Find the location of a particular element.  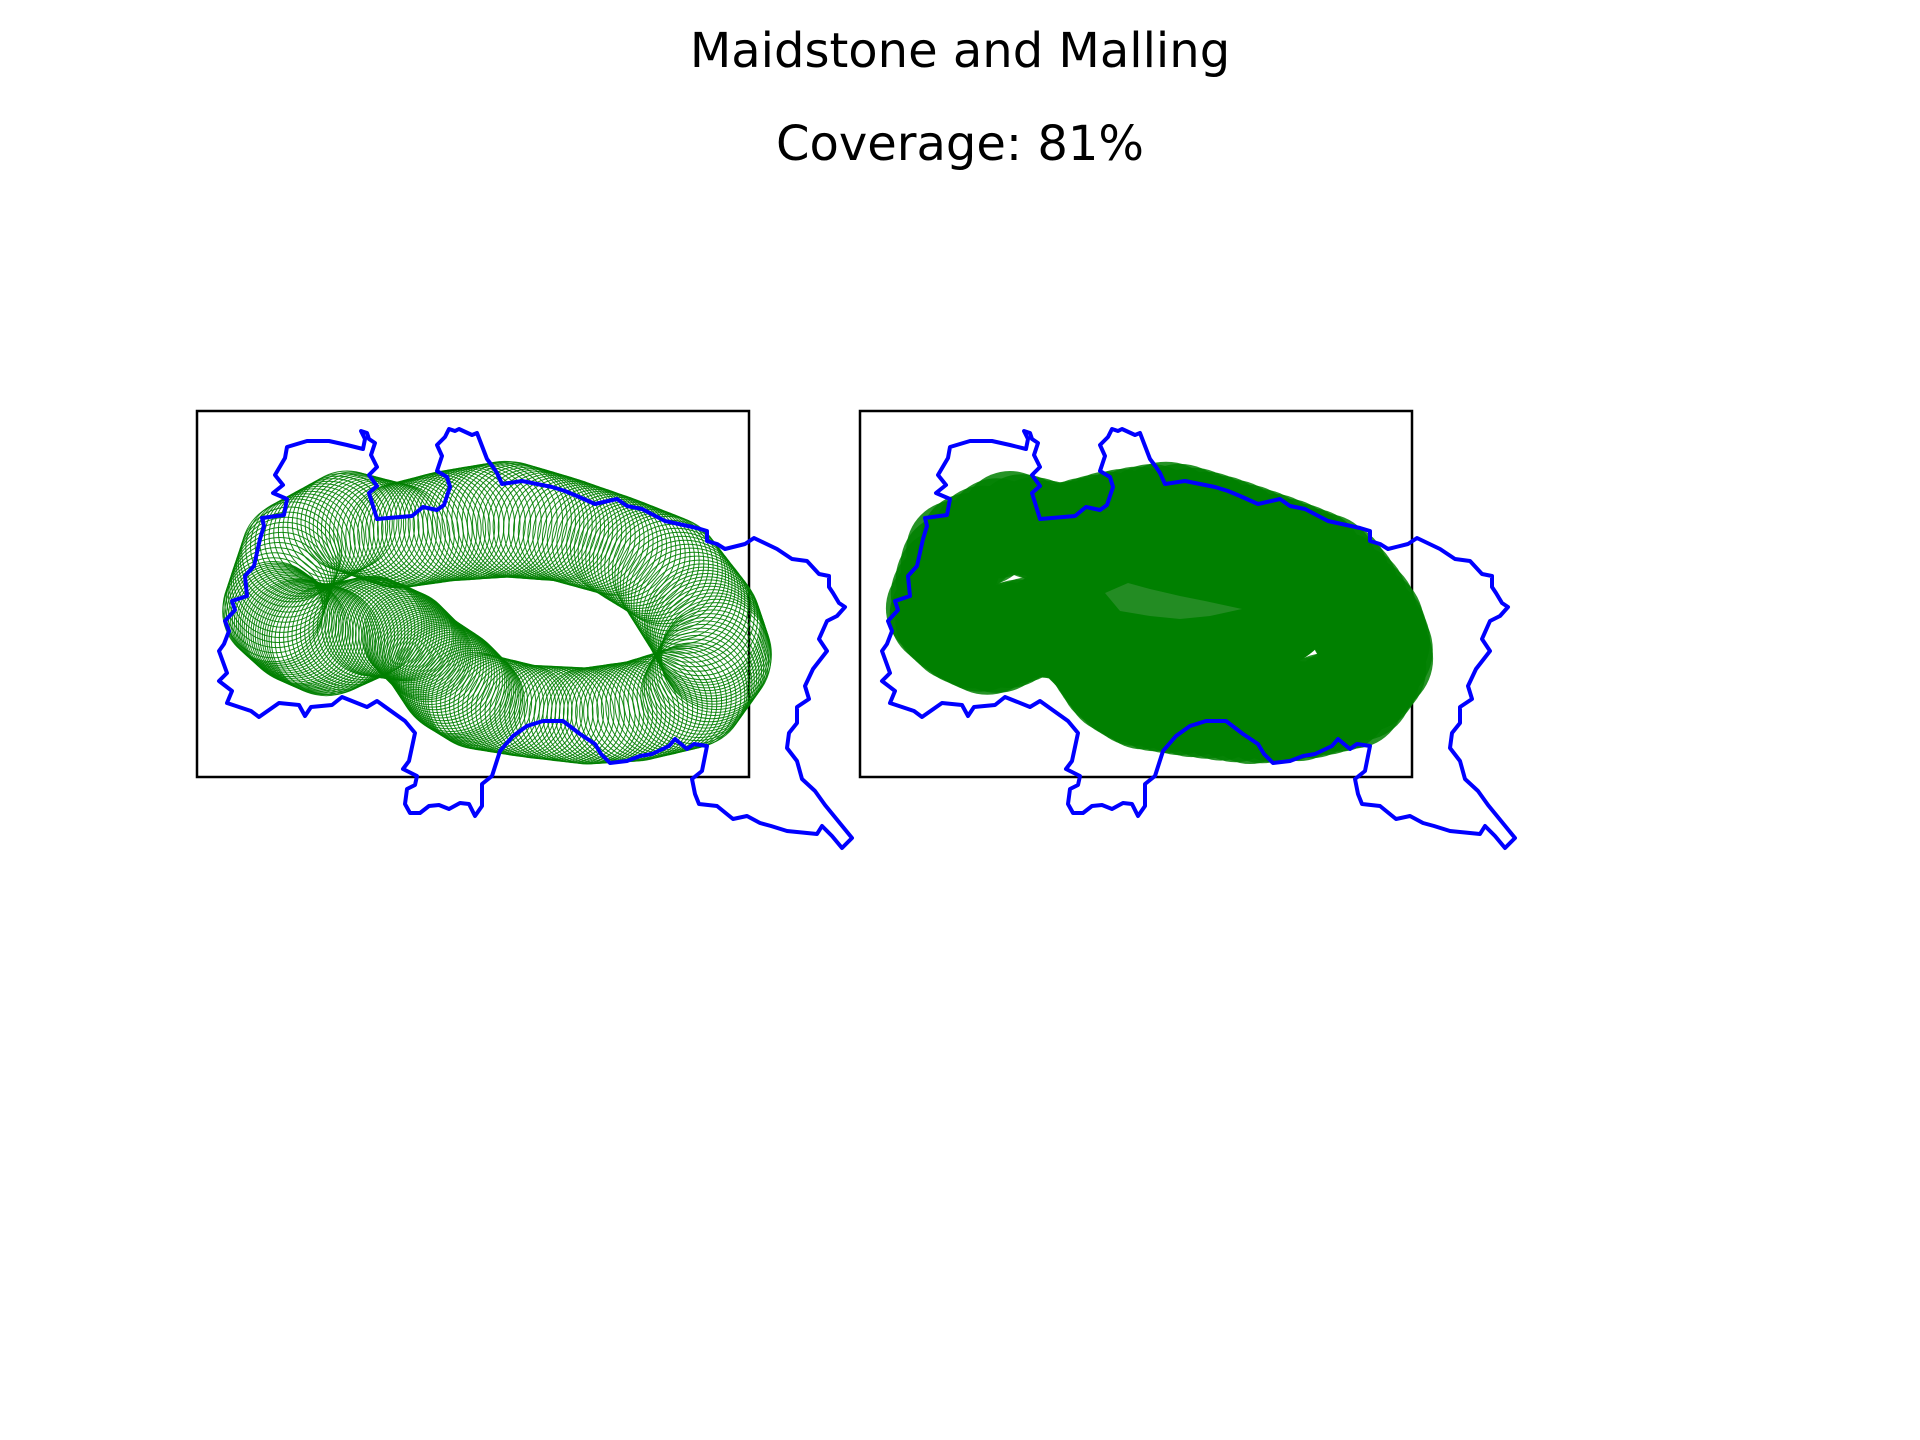

map-panel-filled is located at coordinates (1187, 629).